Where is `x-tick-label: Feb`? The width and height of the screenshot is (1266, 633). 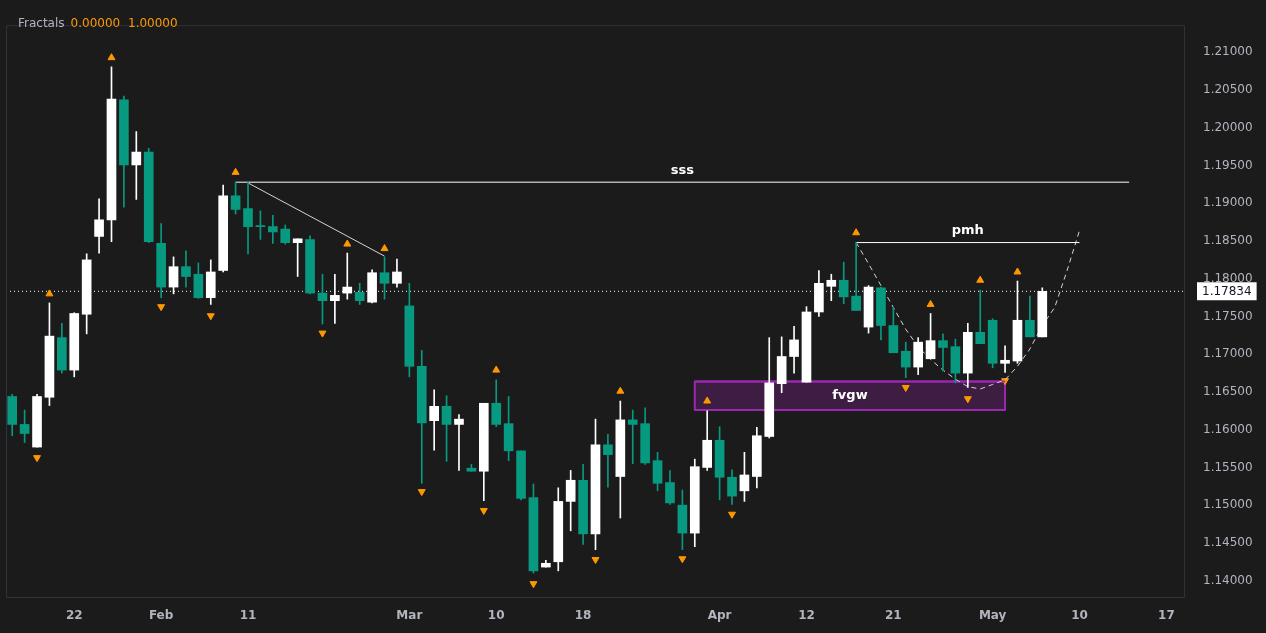
x-tick-label: Feb is located at coordinates (161, 615).